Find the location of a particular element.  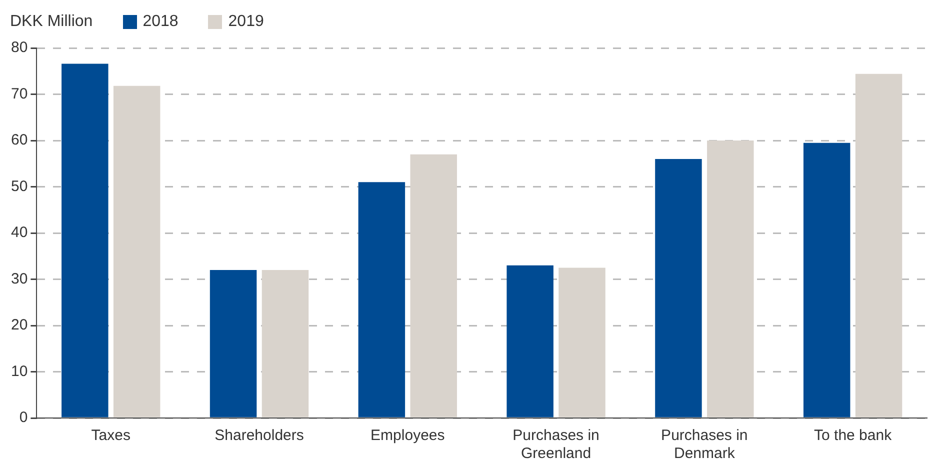

x-tick-label: Taxes is located at coordinates (110, 435).